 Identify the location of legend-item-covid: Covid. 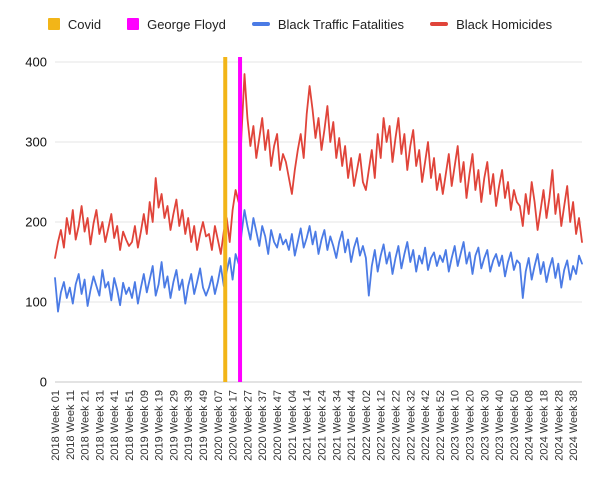
(74, 24).